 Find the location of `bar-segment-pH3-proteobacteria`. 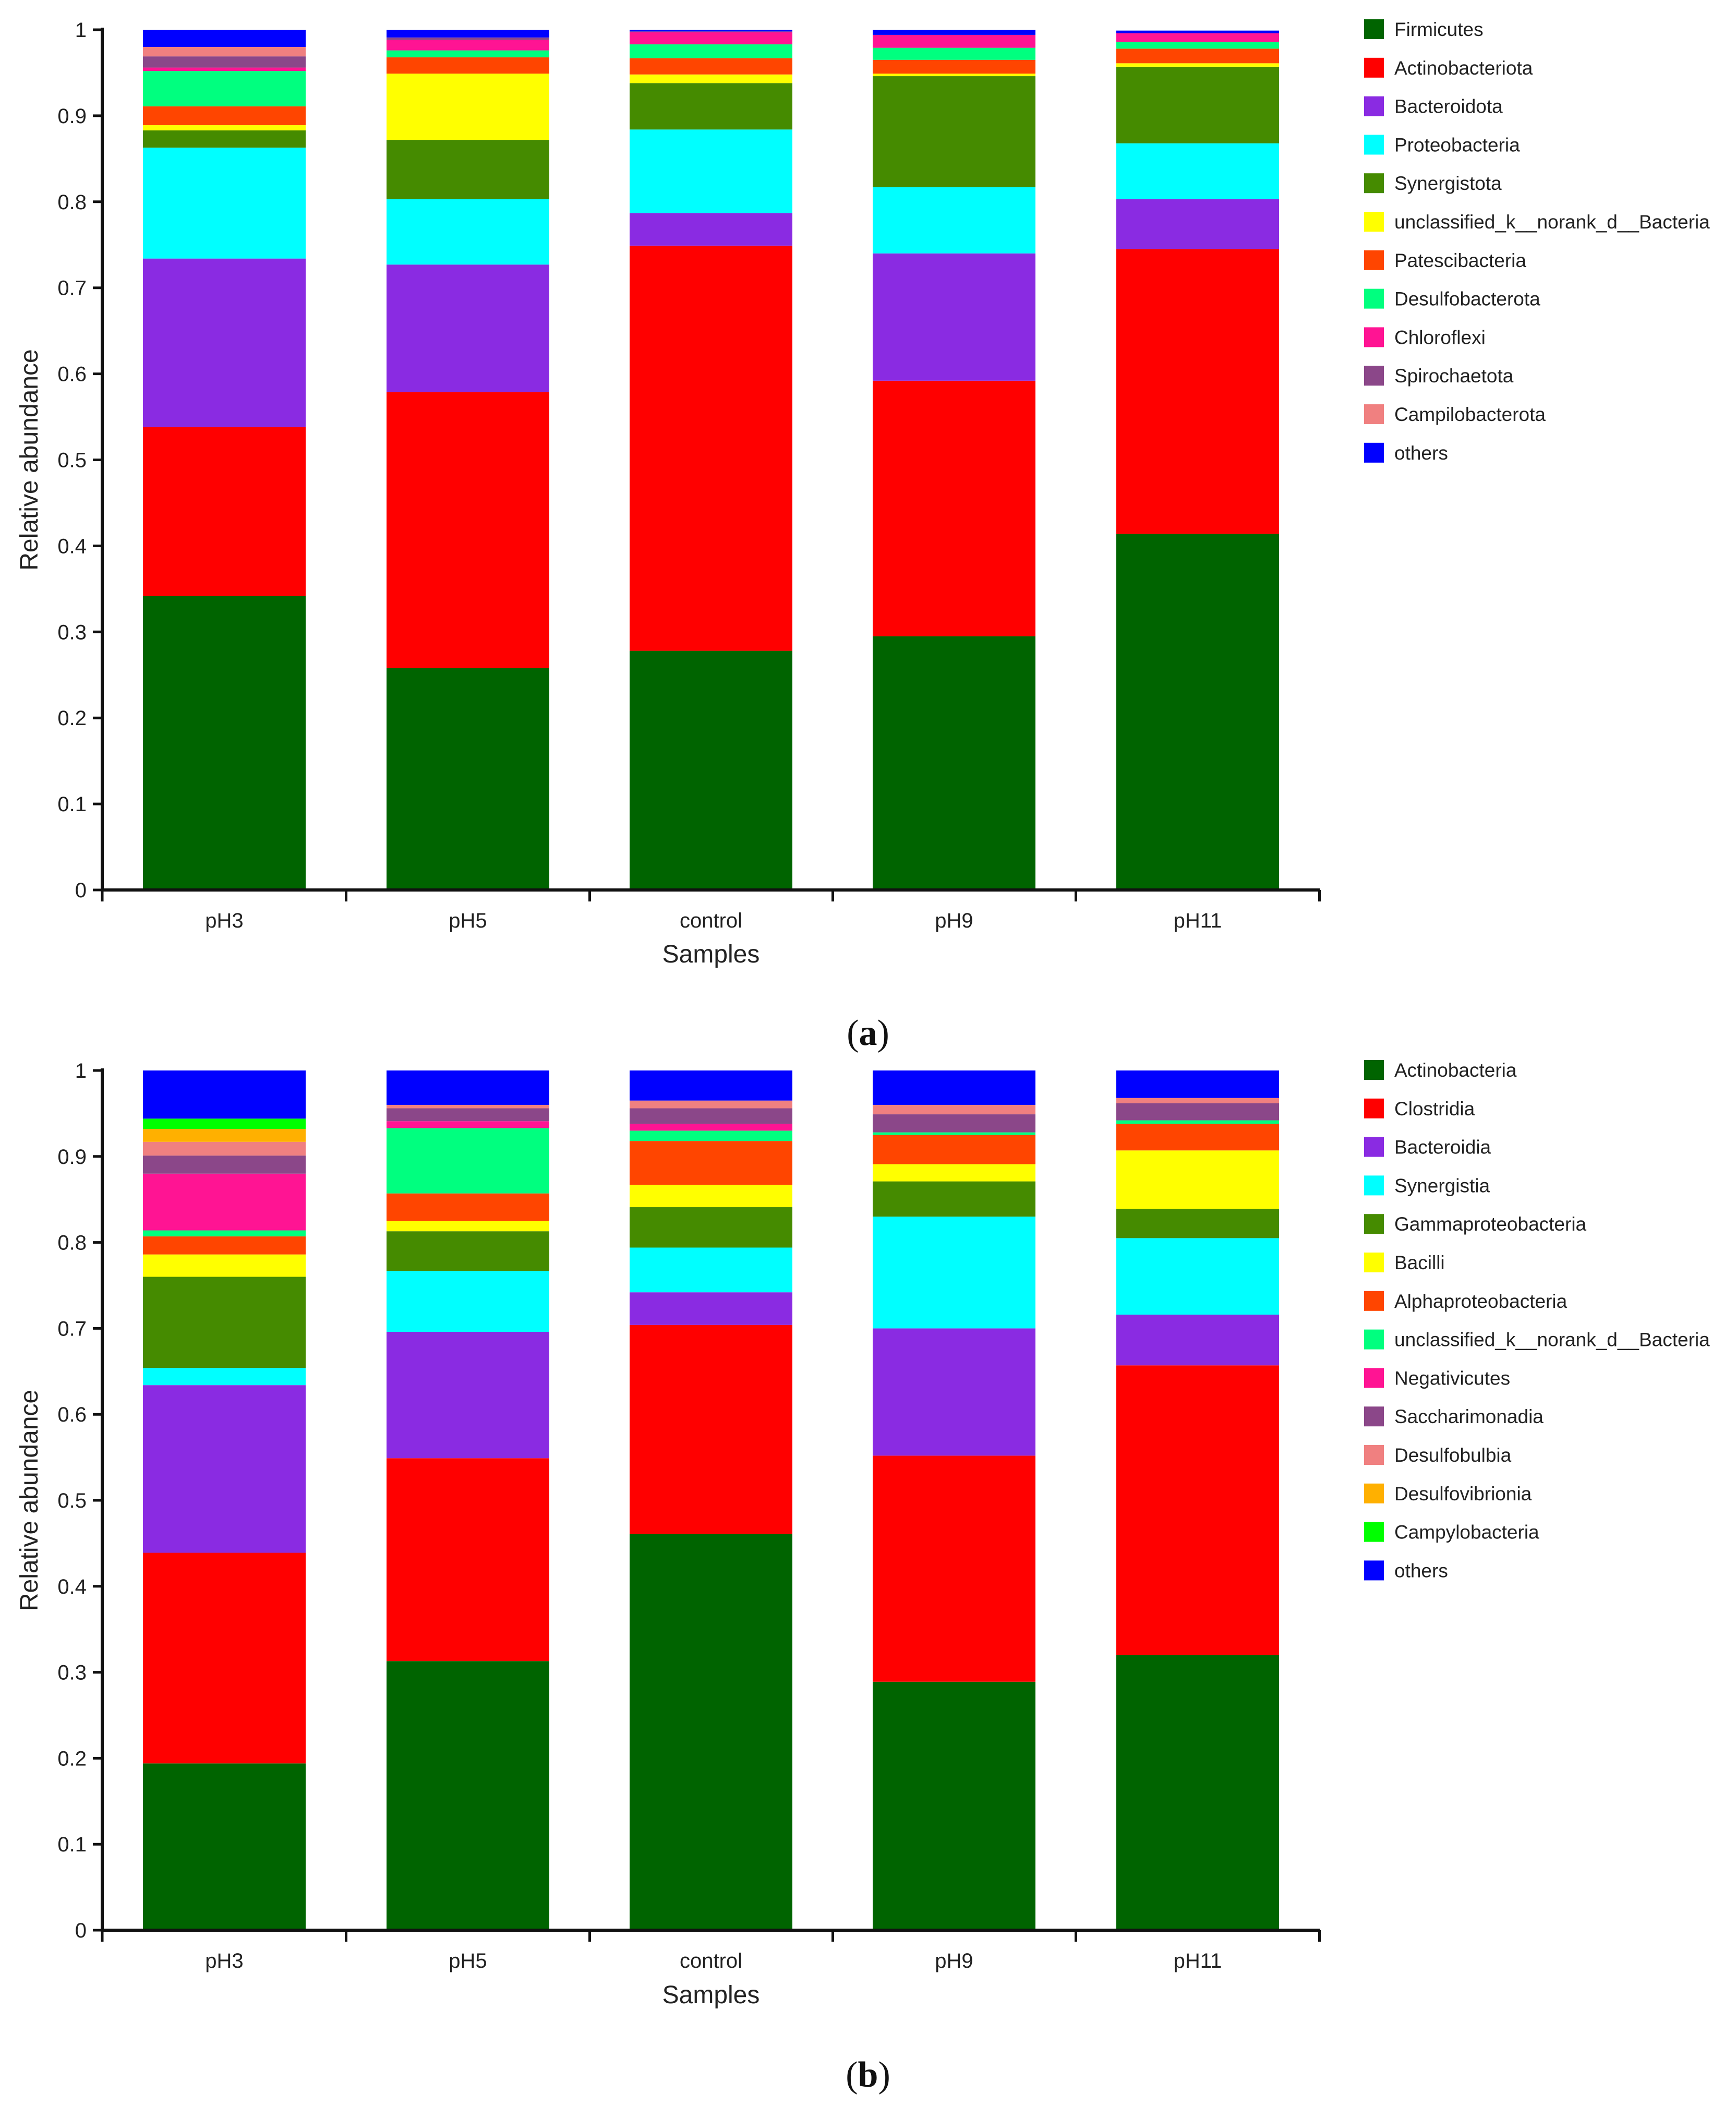

bar-segment-pH3-proteobacteria is located at coordinates (224, 203).